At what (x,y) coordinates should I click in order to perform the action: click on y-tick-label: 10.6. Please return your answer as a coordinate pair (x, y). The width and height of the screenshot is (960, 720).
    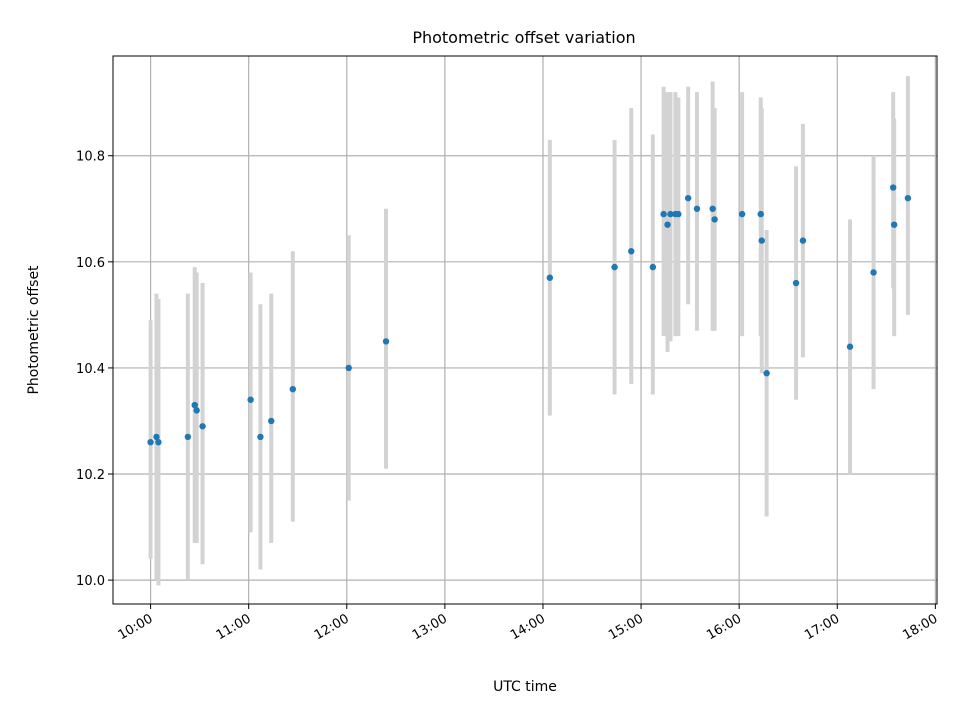
    Looking at the image, I should click on (90, 263).